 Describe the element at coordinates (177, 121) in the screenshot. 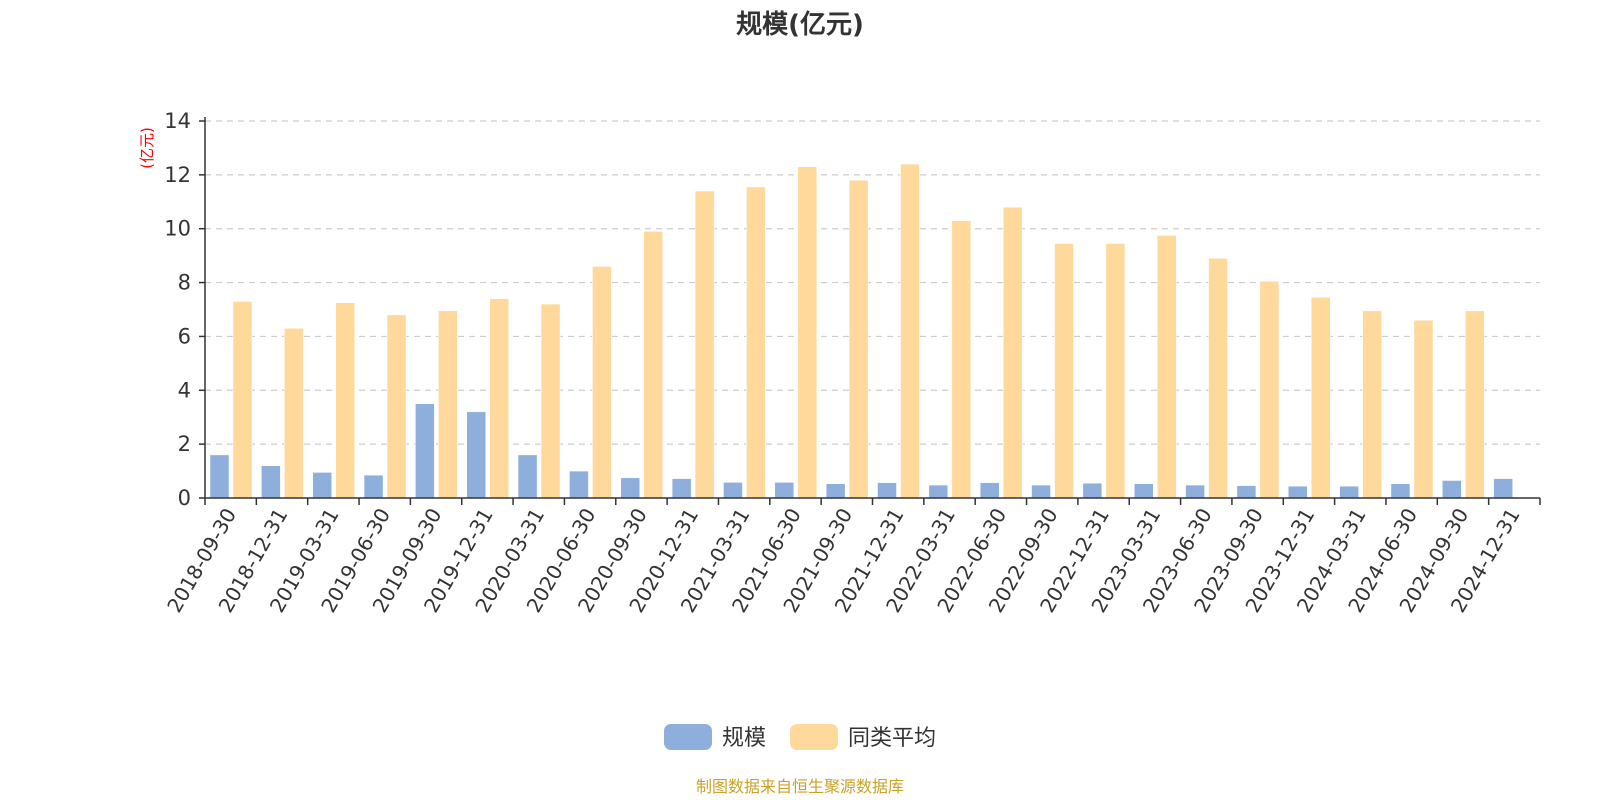

I see `y-tick-label: 14` at that location.